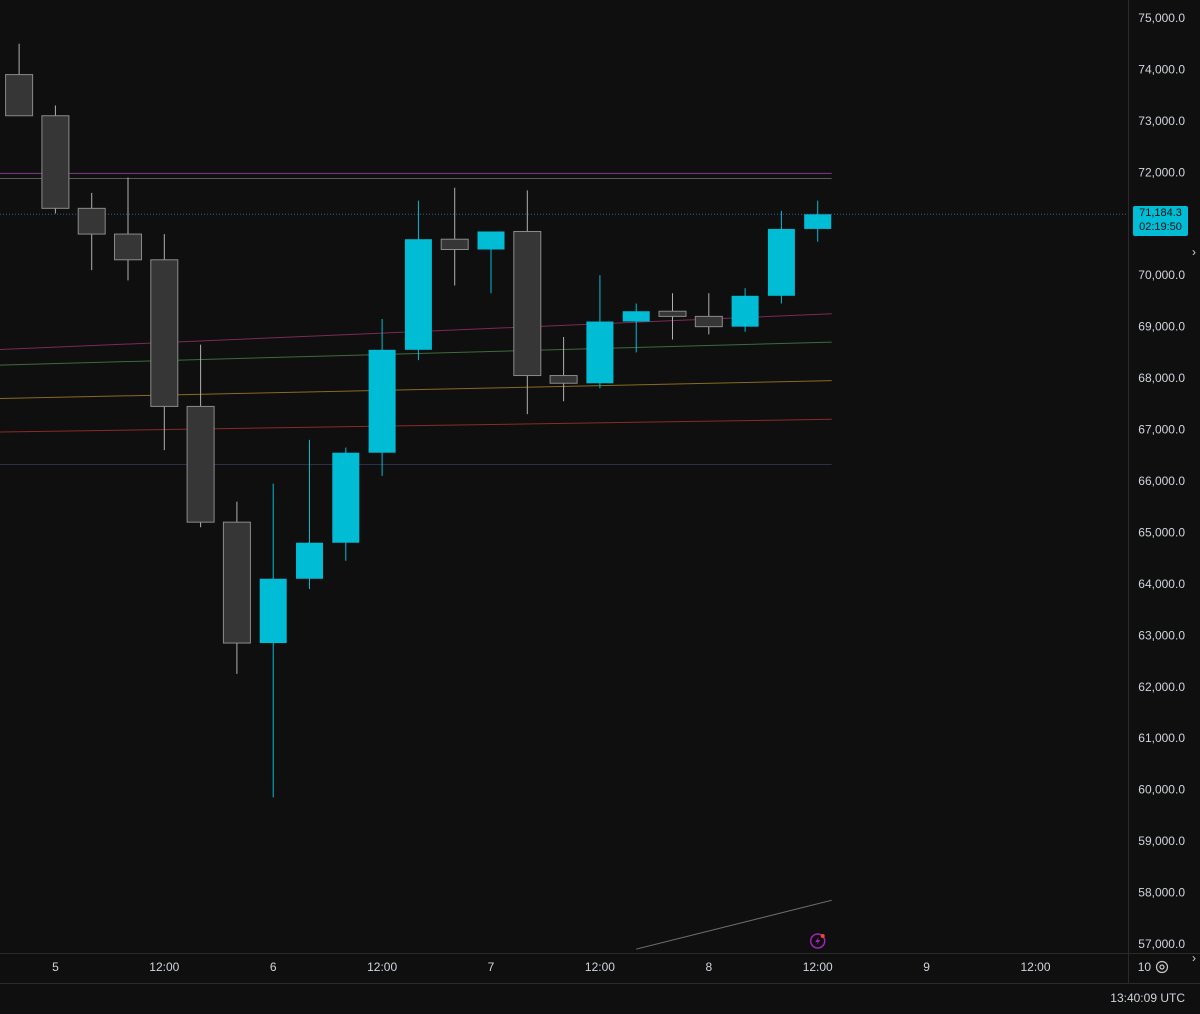 The width and height of the screenshot is (1200, 1014). I want to click on current-price-tag: 71,184.3 02:19:50, so click(1160, 221).